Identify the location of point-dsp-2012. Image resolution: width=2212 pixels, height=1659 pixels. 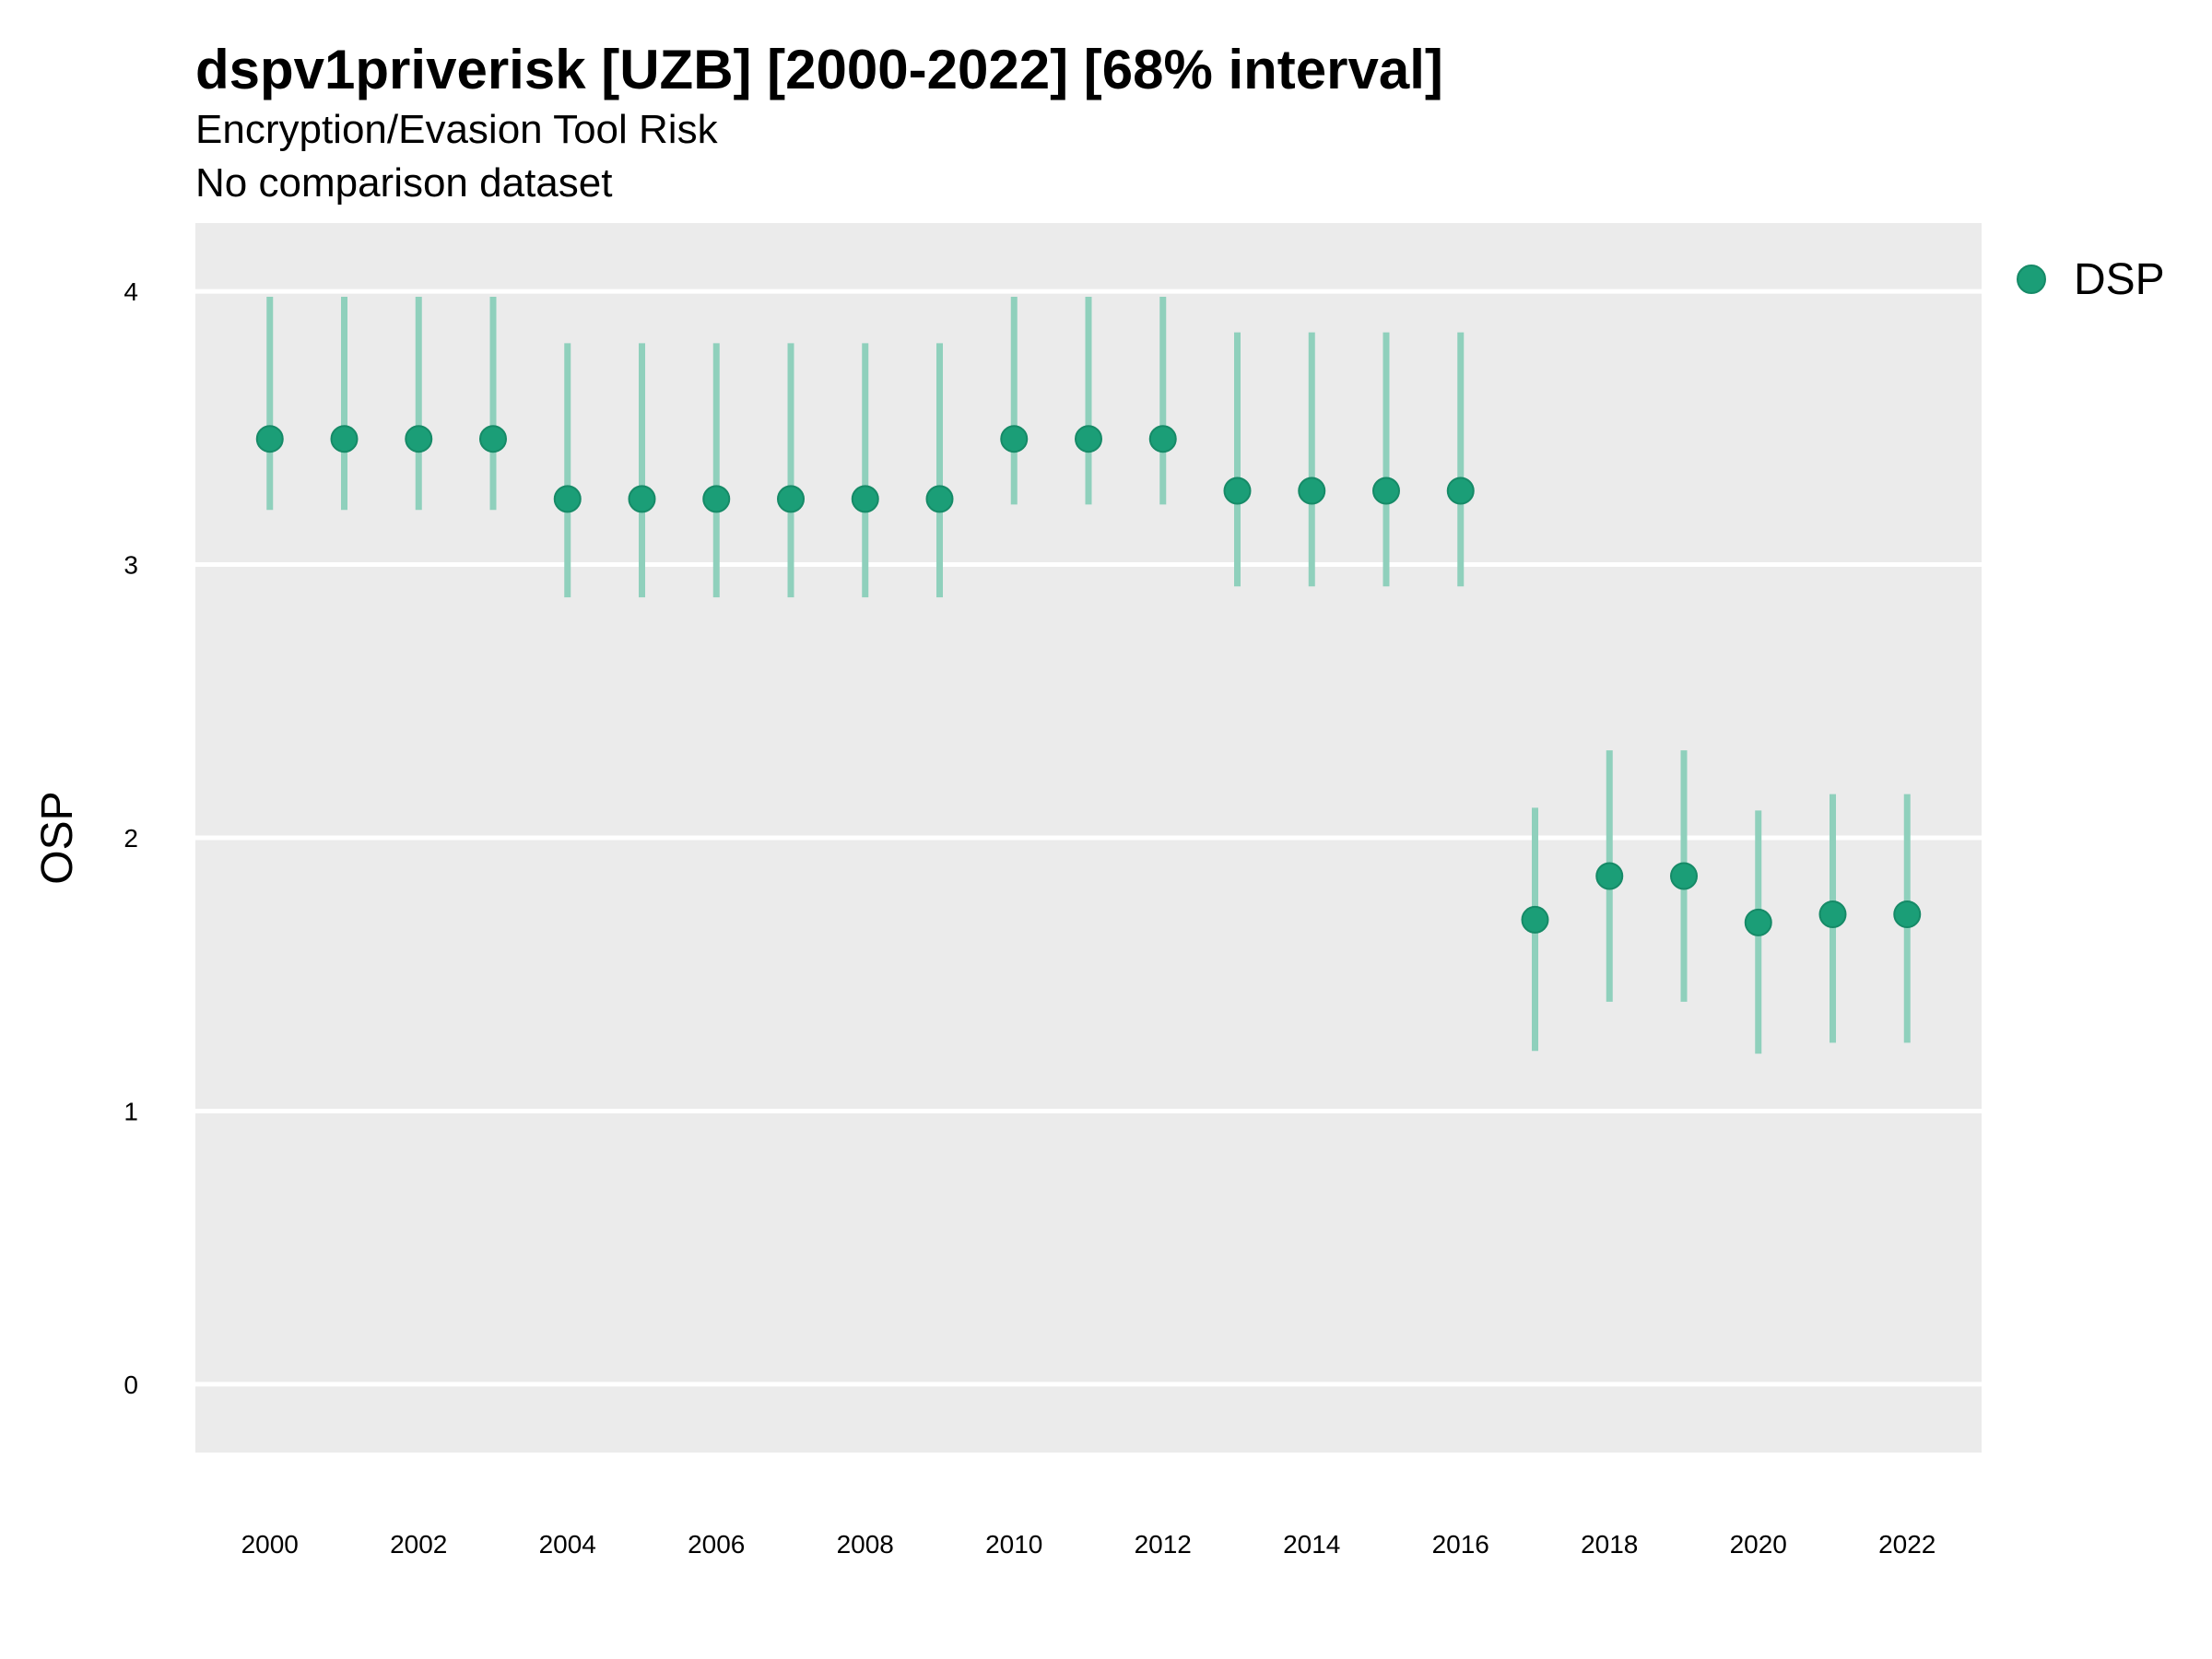
(1162, 439).